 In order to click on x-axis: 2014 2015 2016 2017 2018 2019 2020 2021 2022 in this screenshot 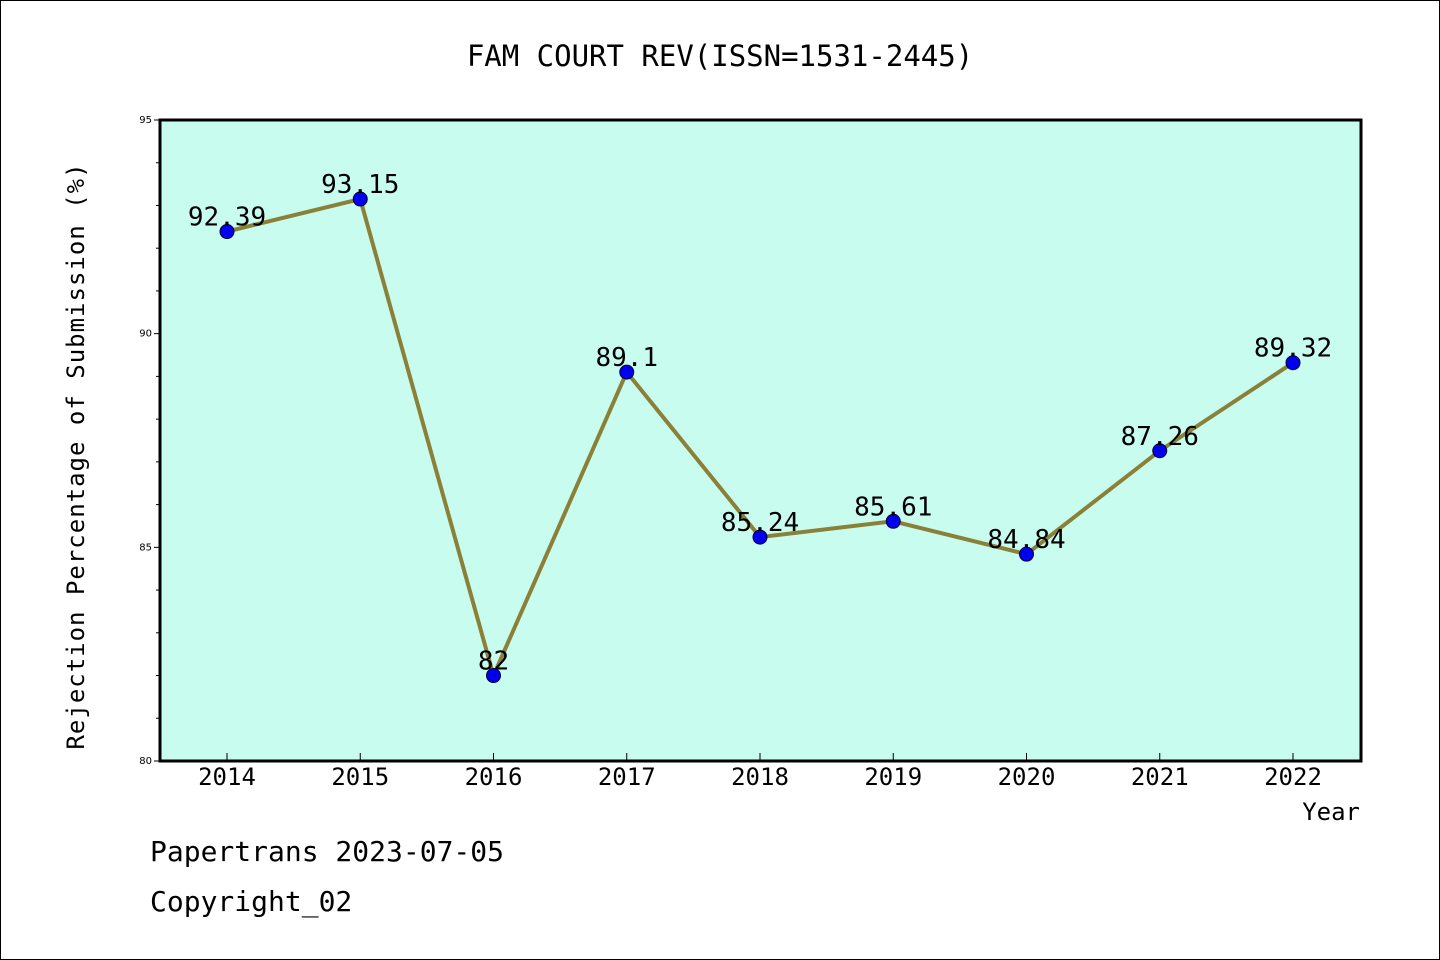, I will do `click(760, 772)`.